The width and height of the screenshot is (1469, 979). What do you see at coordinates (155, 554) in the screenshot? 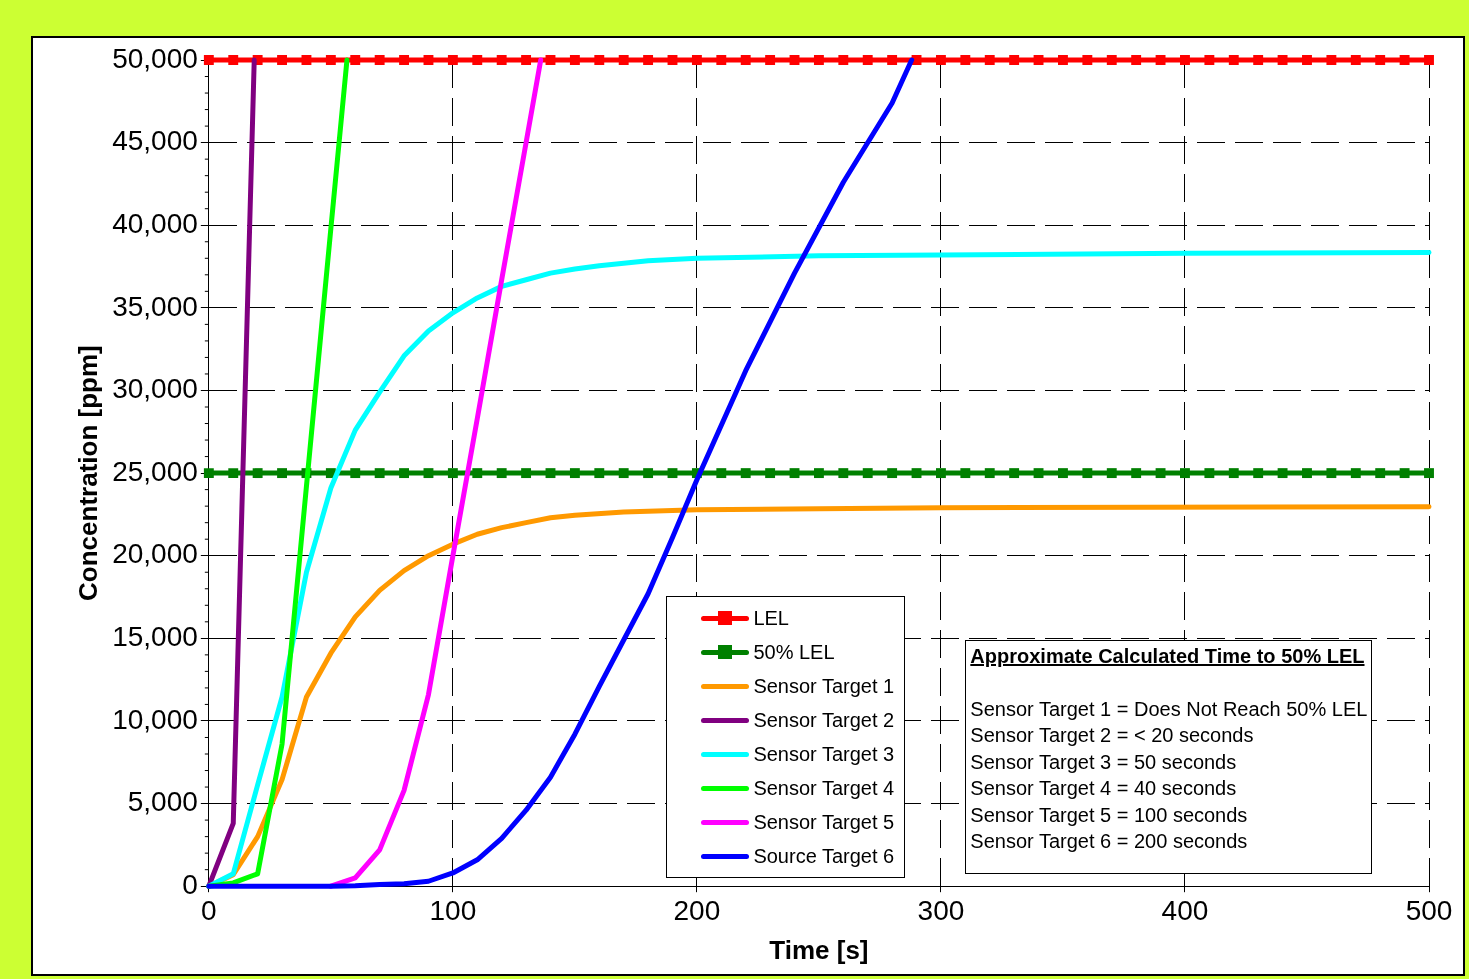
I see `y-tick-label: 20,000` at bounding box center [155, 554].